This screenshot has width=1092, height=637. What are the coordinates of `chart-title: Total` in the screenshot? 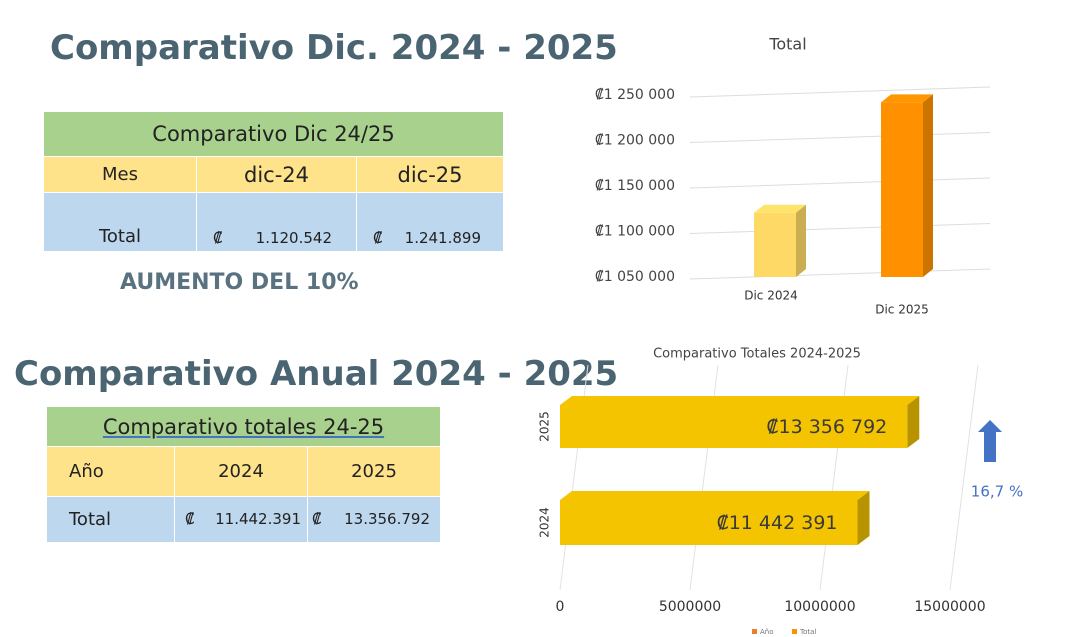 It's located at (787, 44).